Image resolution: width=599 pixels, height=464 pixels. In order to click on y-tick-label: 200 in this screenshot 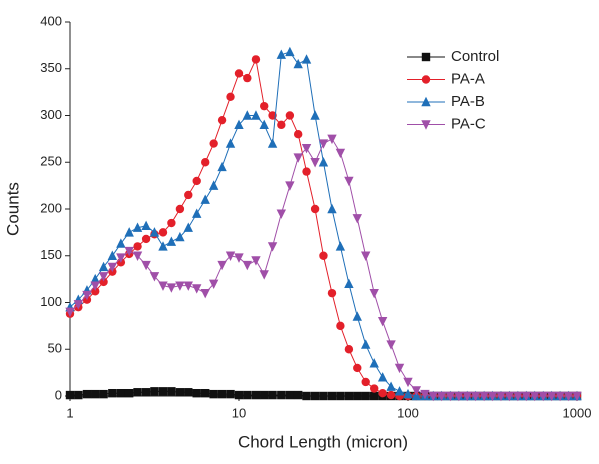, I will do `click(51, 207)`.